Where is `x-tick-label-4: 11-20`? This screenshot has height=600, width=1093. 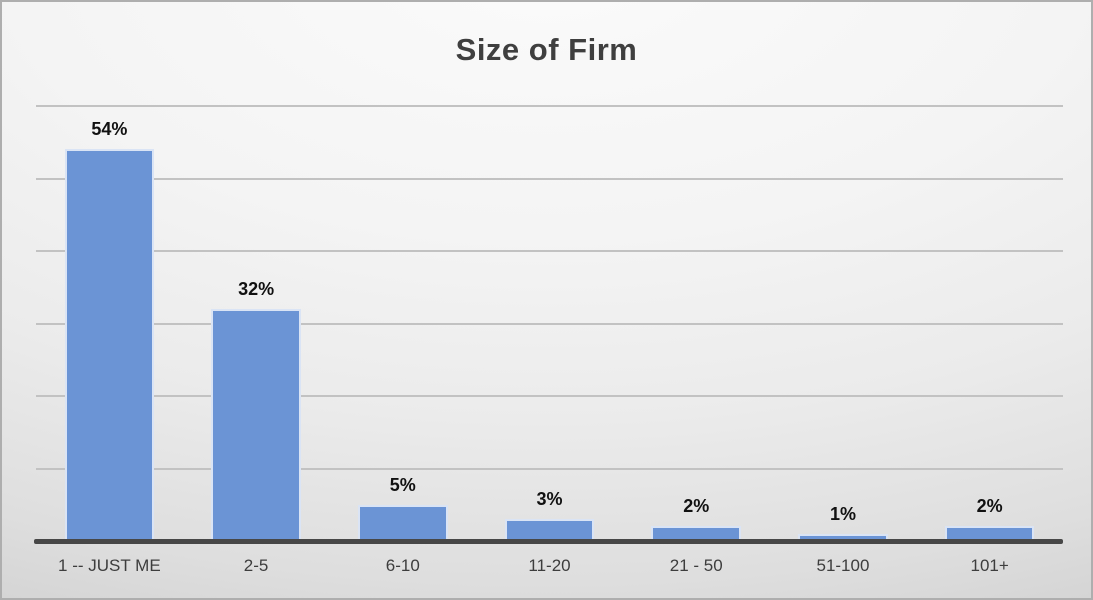
x-tick-label-4: 11-20 is located at coordinates (549, 565).